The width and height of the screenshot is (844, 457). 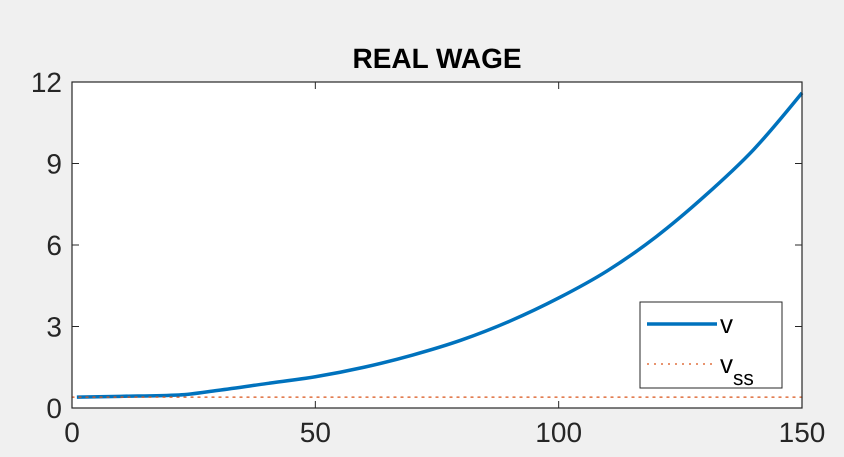 What do you see at coordinates (54, 164) in the screenshot?
I see `y-tick-label: 9` at bounding box center [54, 164].